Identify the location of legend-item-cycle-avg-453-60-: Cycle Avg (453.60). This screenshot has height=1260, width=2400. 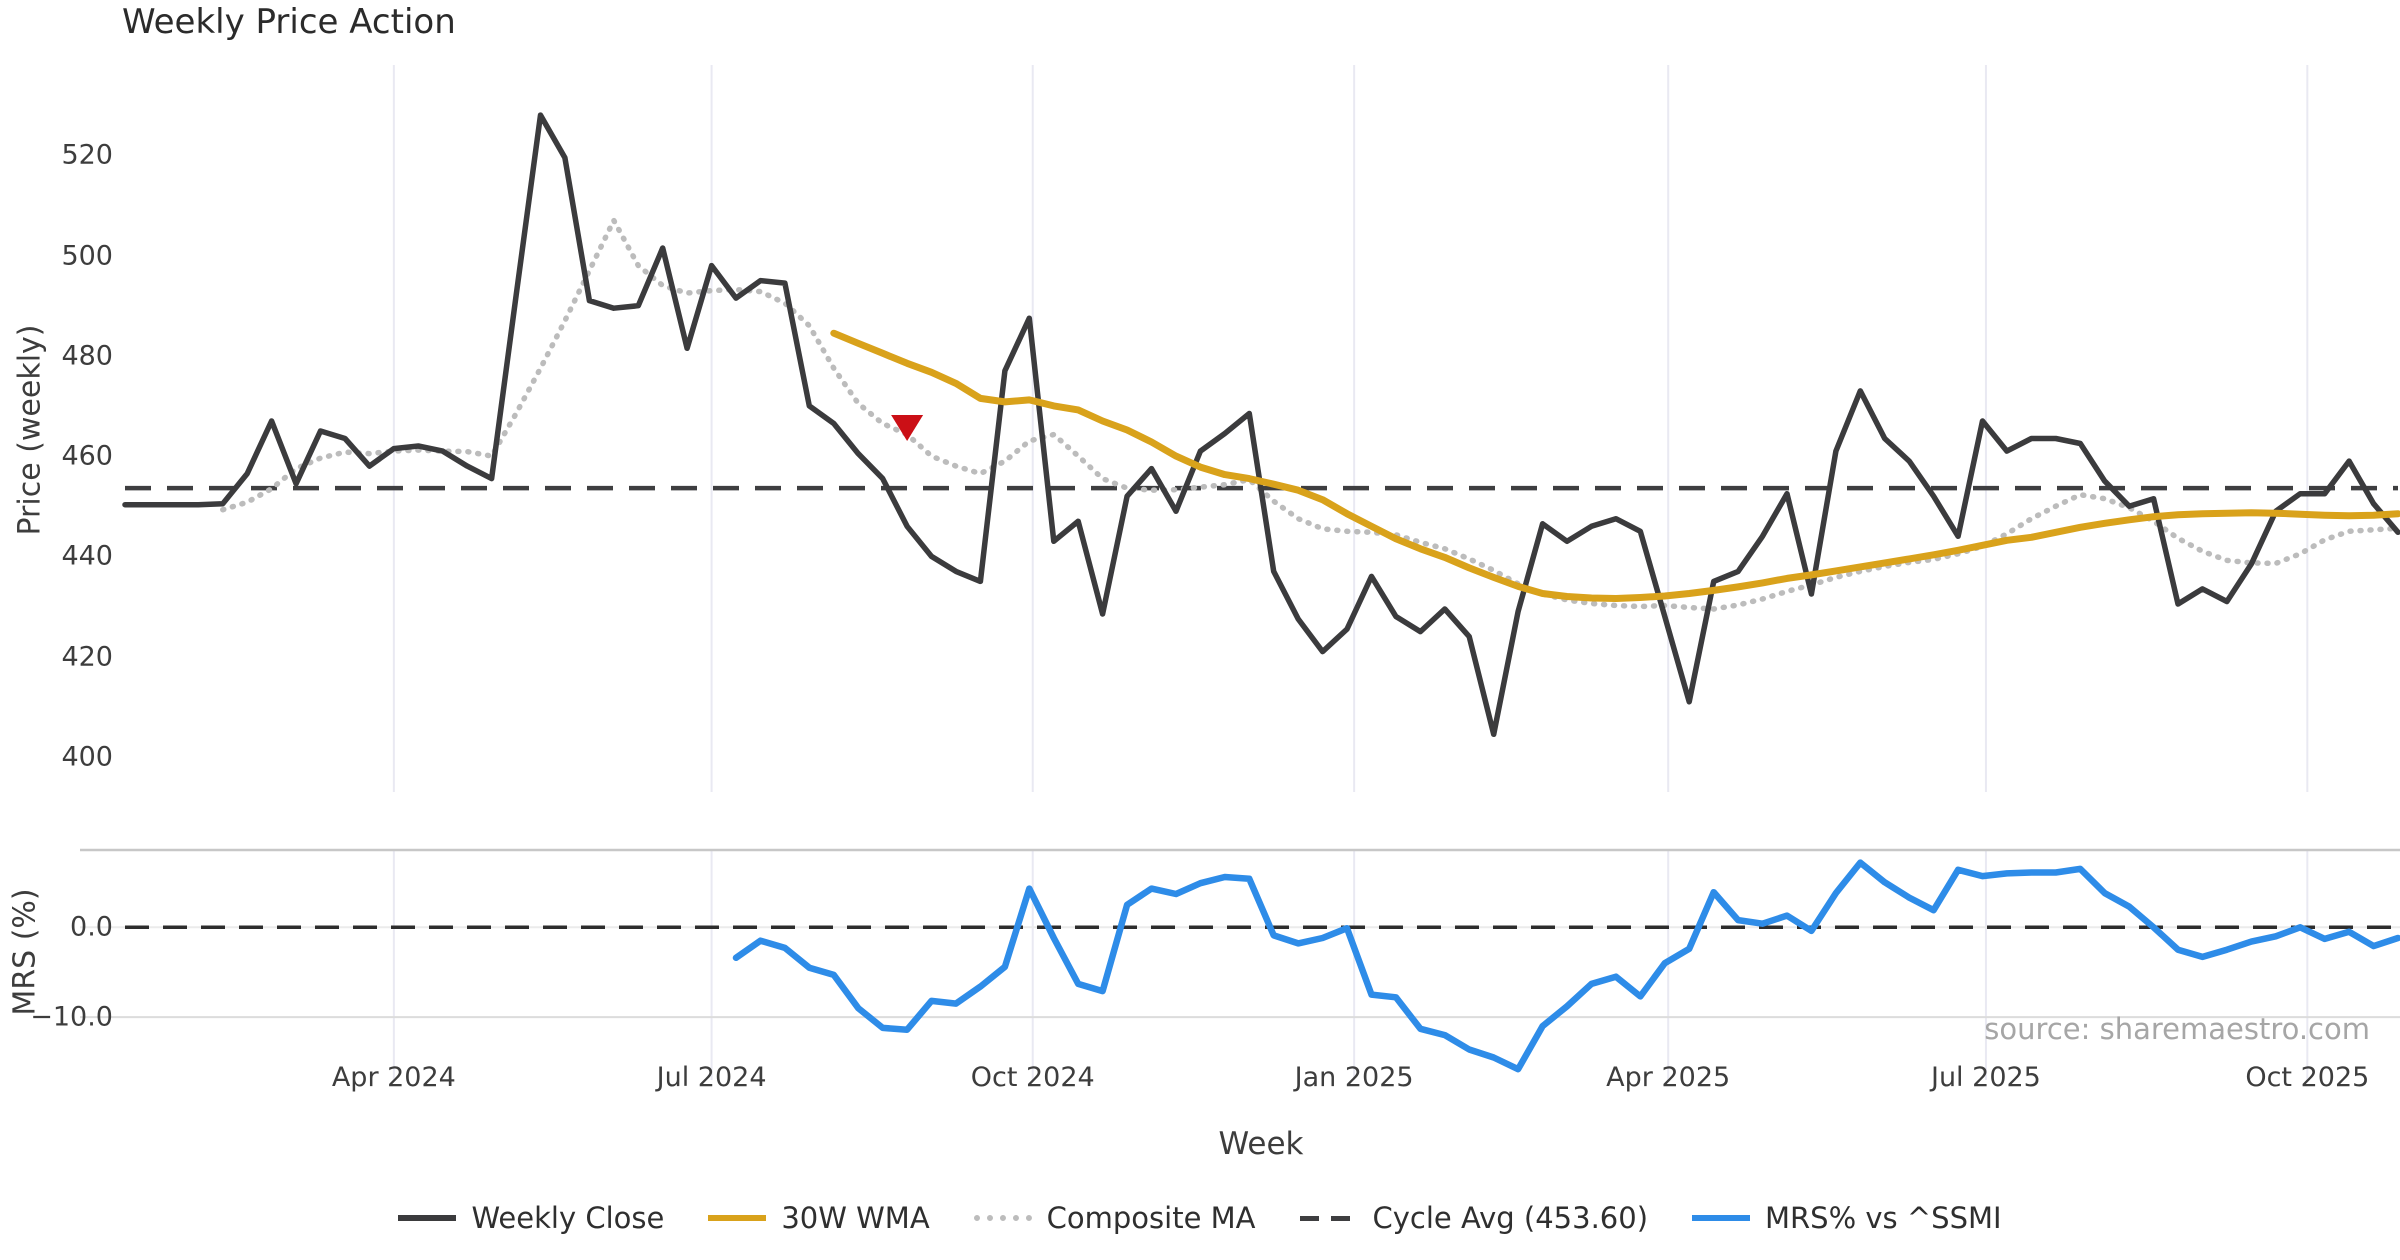
(1474, 1218).